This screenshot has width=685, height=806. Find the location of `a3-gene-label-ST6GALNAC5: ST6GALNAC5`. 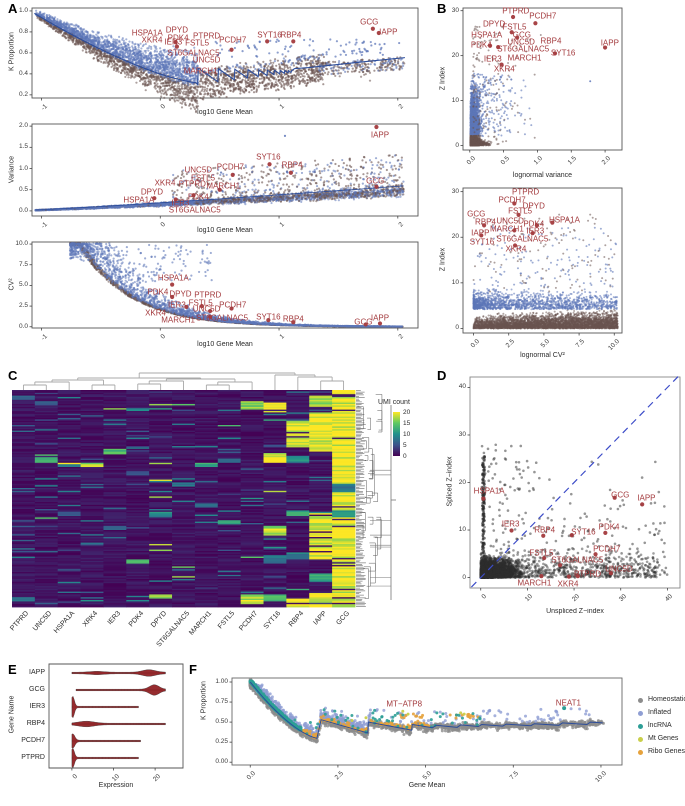

a3-gene-label-ST6GALNAC5: ST6GALNAC5 is located at coordinates (222, 318).